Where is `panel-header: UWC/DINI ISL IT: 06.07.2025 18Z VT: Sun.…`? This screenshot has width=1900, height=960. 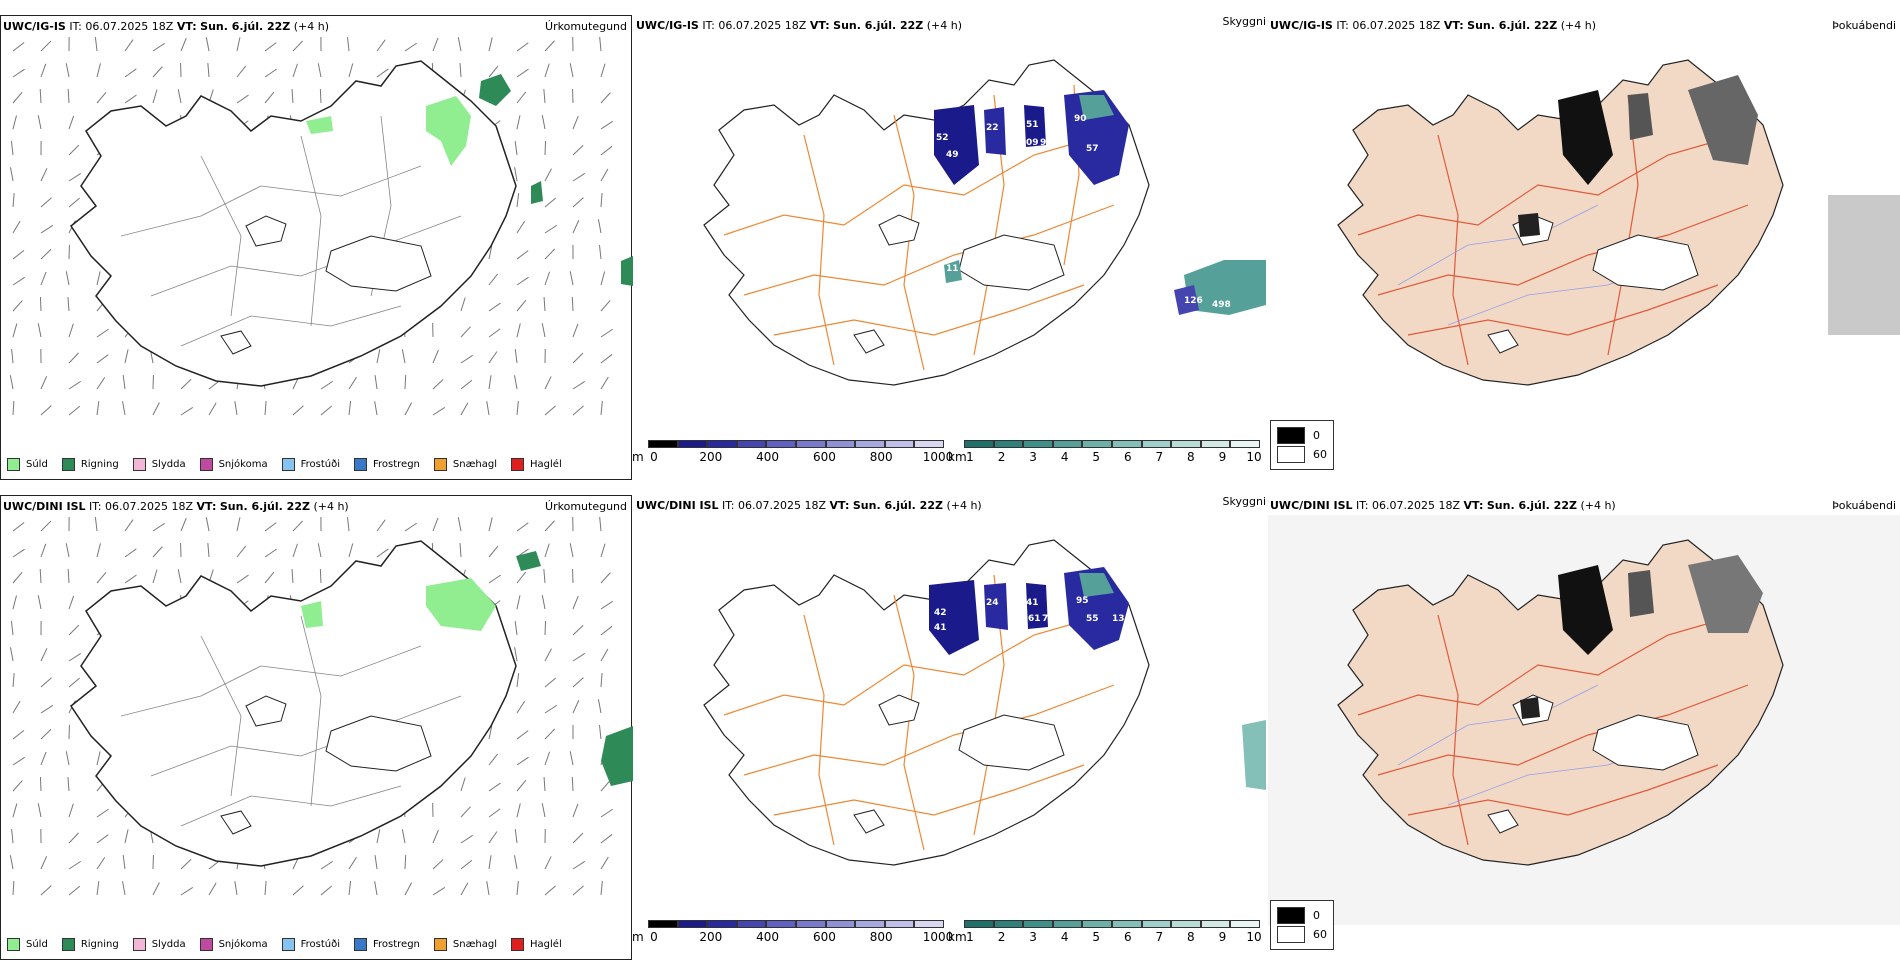 panel-header: UWC/DINI ISL IT: 06.07.2025 18Z VT: Sun.… is located at coordinates (1443, 505).